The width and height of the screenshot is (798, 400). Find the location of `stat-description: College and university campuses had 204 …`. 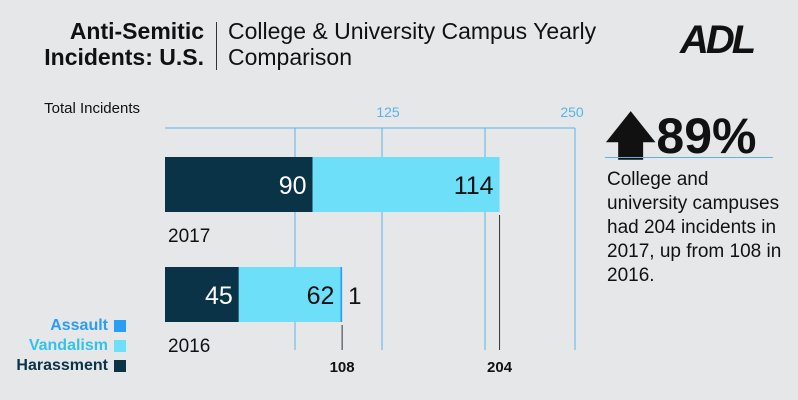

stat-description: College and university campuses had 204 … is located at coordinates (694, 227).